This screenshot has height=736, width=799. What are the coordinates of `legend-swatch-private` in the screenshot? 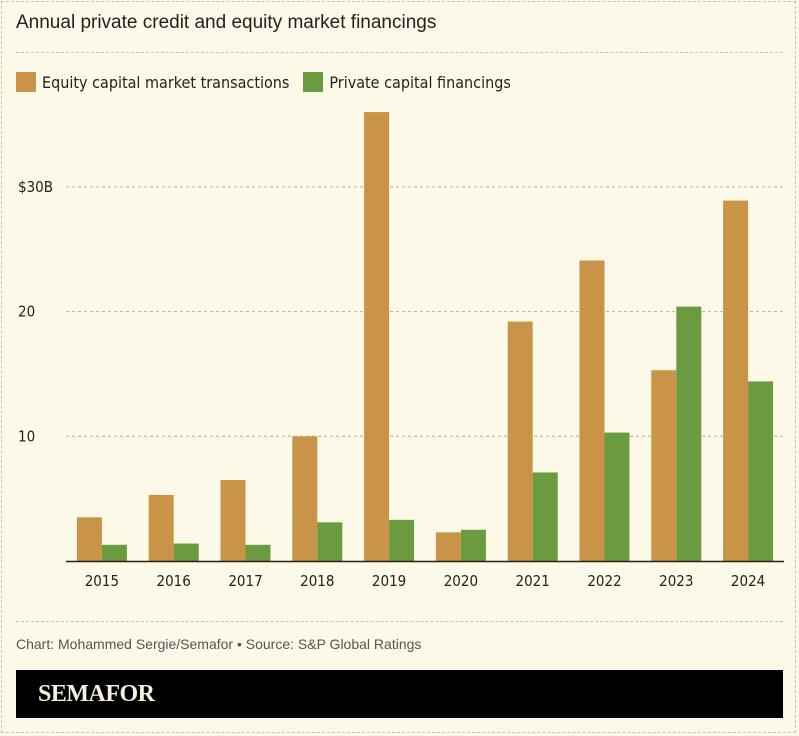 It's located at (313, 82).